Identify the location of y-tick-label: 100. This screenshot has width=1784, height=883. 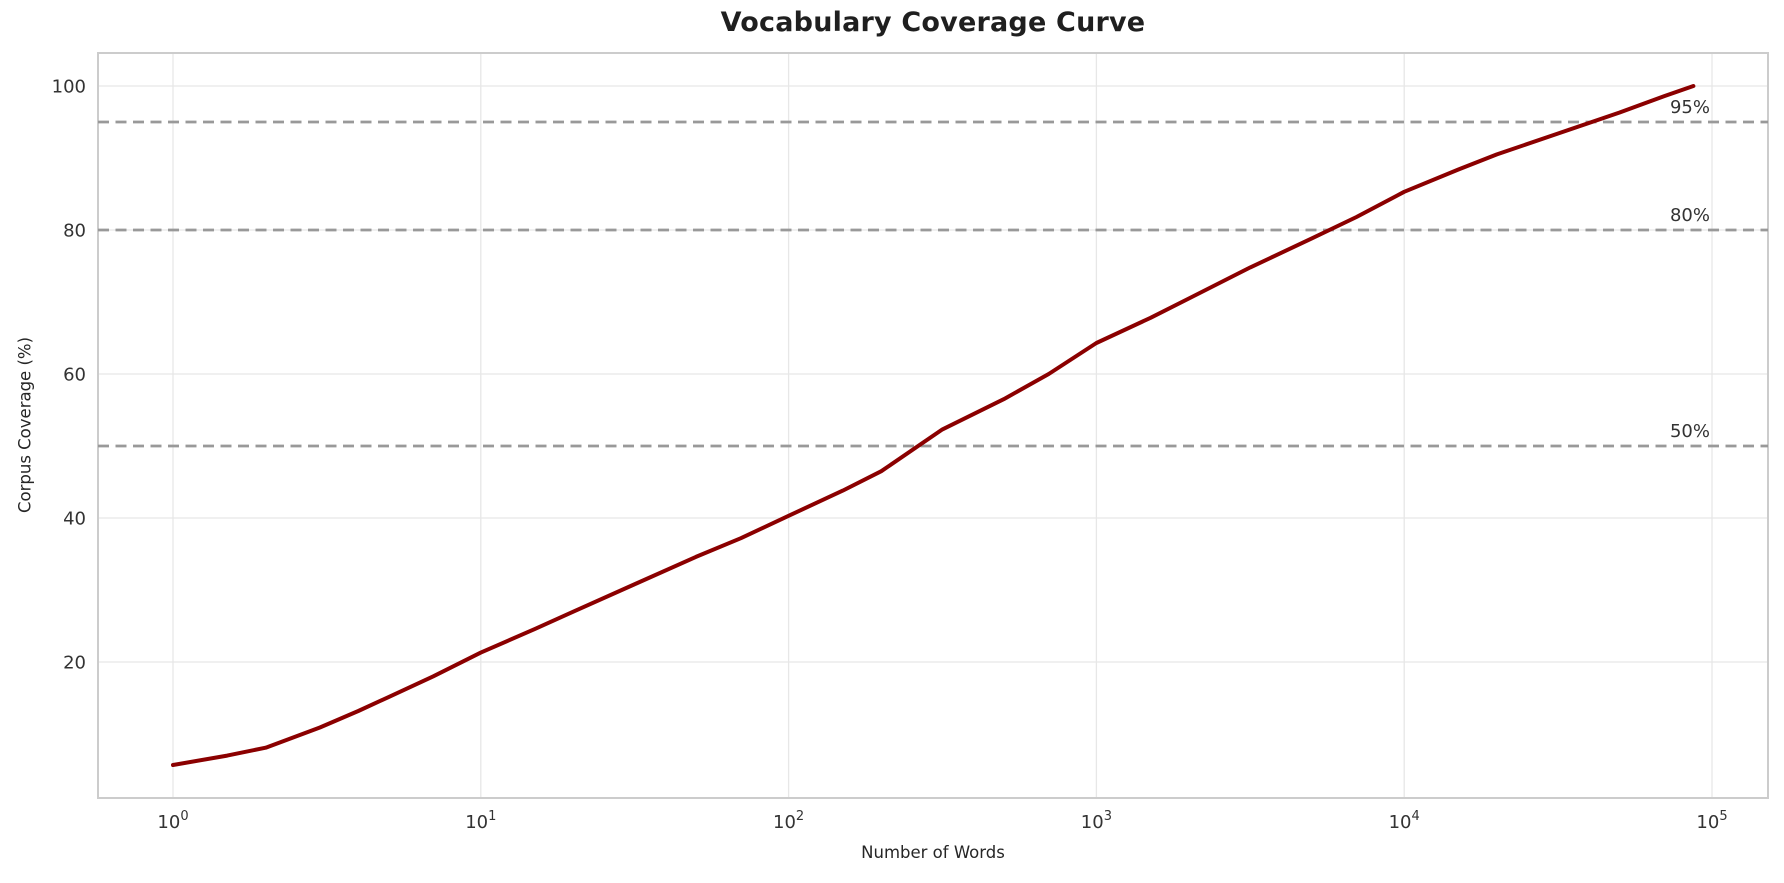
(69, 87).